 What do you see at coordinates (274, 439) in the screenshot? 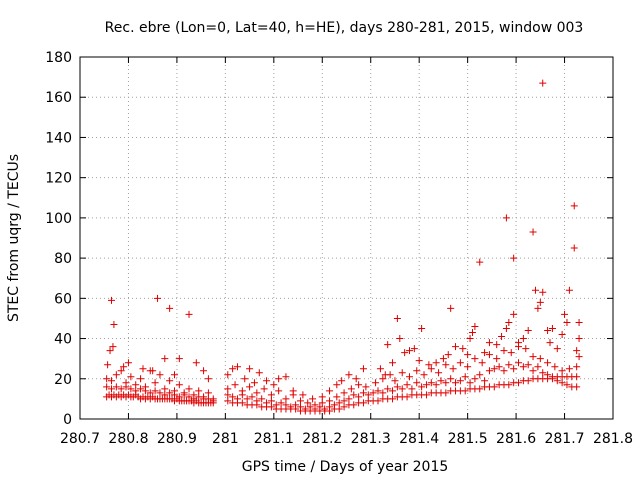
I see `x-tick-label: 281.1` at bounding box center [274, 439].